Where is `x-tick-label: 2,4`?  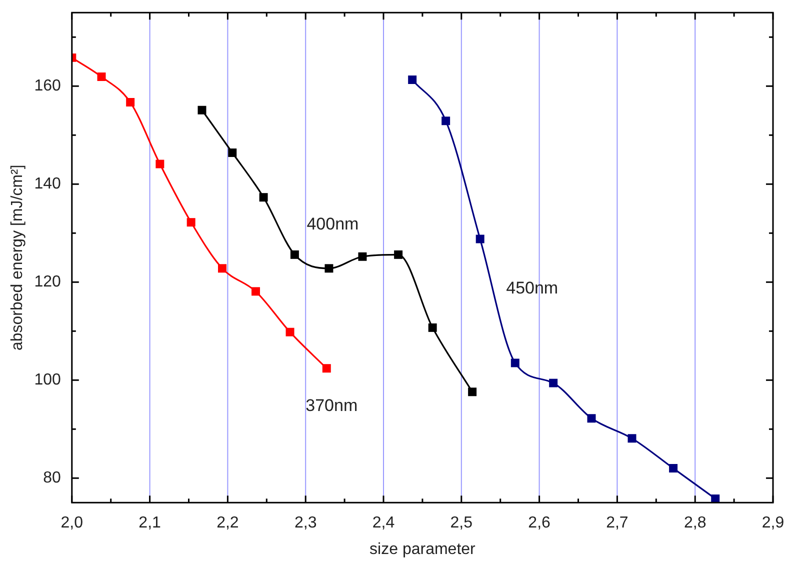 x-tick-label: 2,4 is located at coordinates (383, 523).